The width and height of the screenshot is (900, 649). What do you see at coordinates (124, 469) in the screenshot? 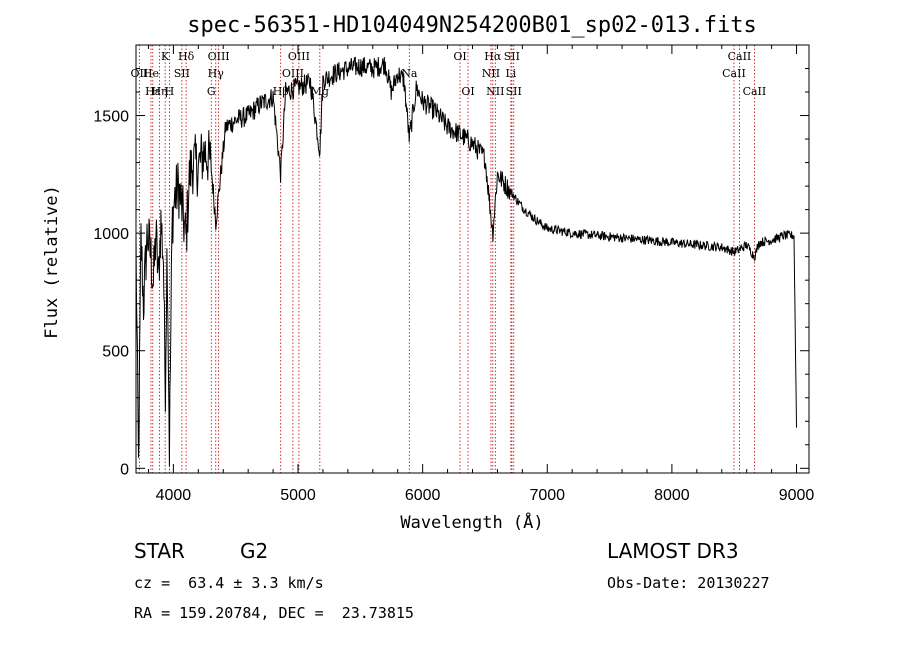
I see `y-tick-label: 0` at bounding box center [124, 469].